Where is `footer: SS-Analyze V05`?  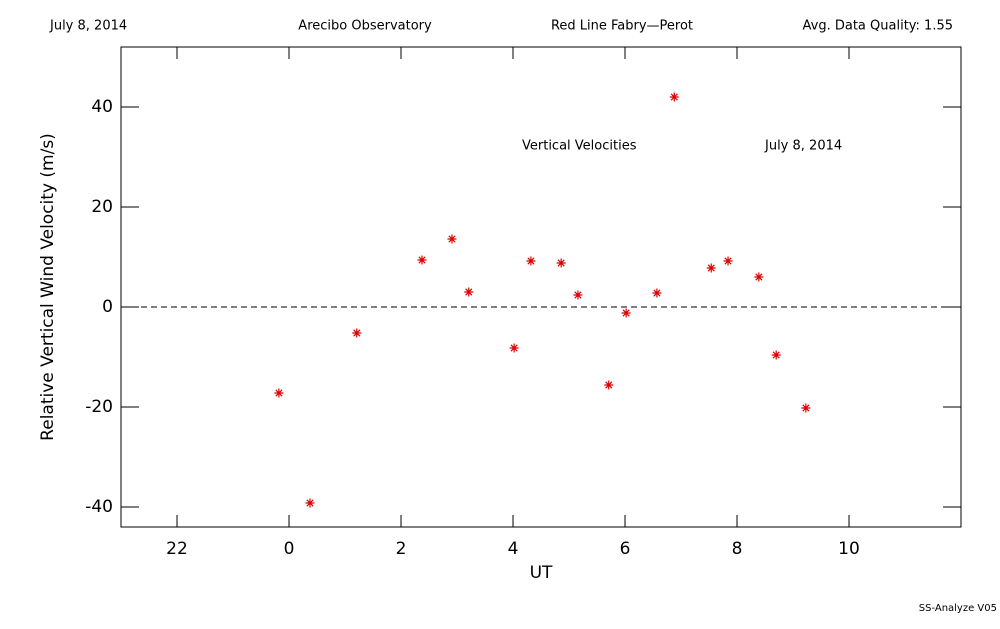 footer: SS-Analyze V05 is located at coordinates (958, 608).